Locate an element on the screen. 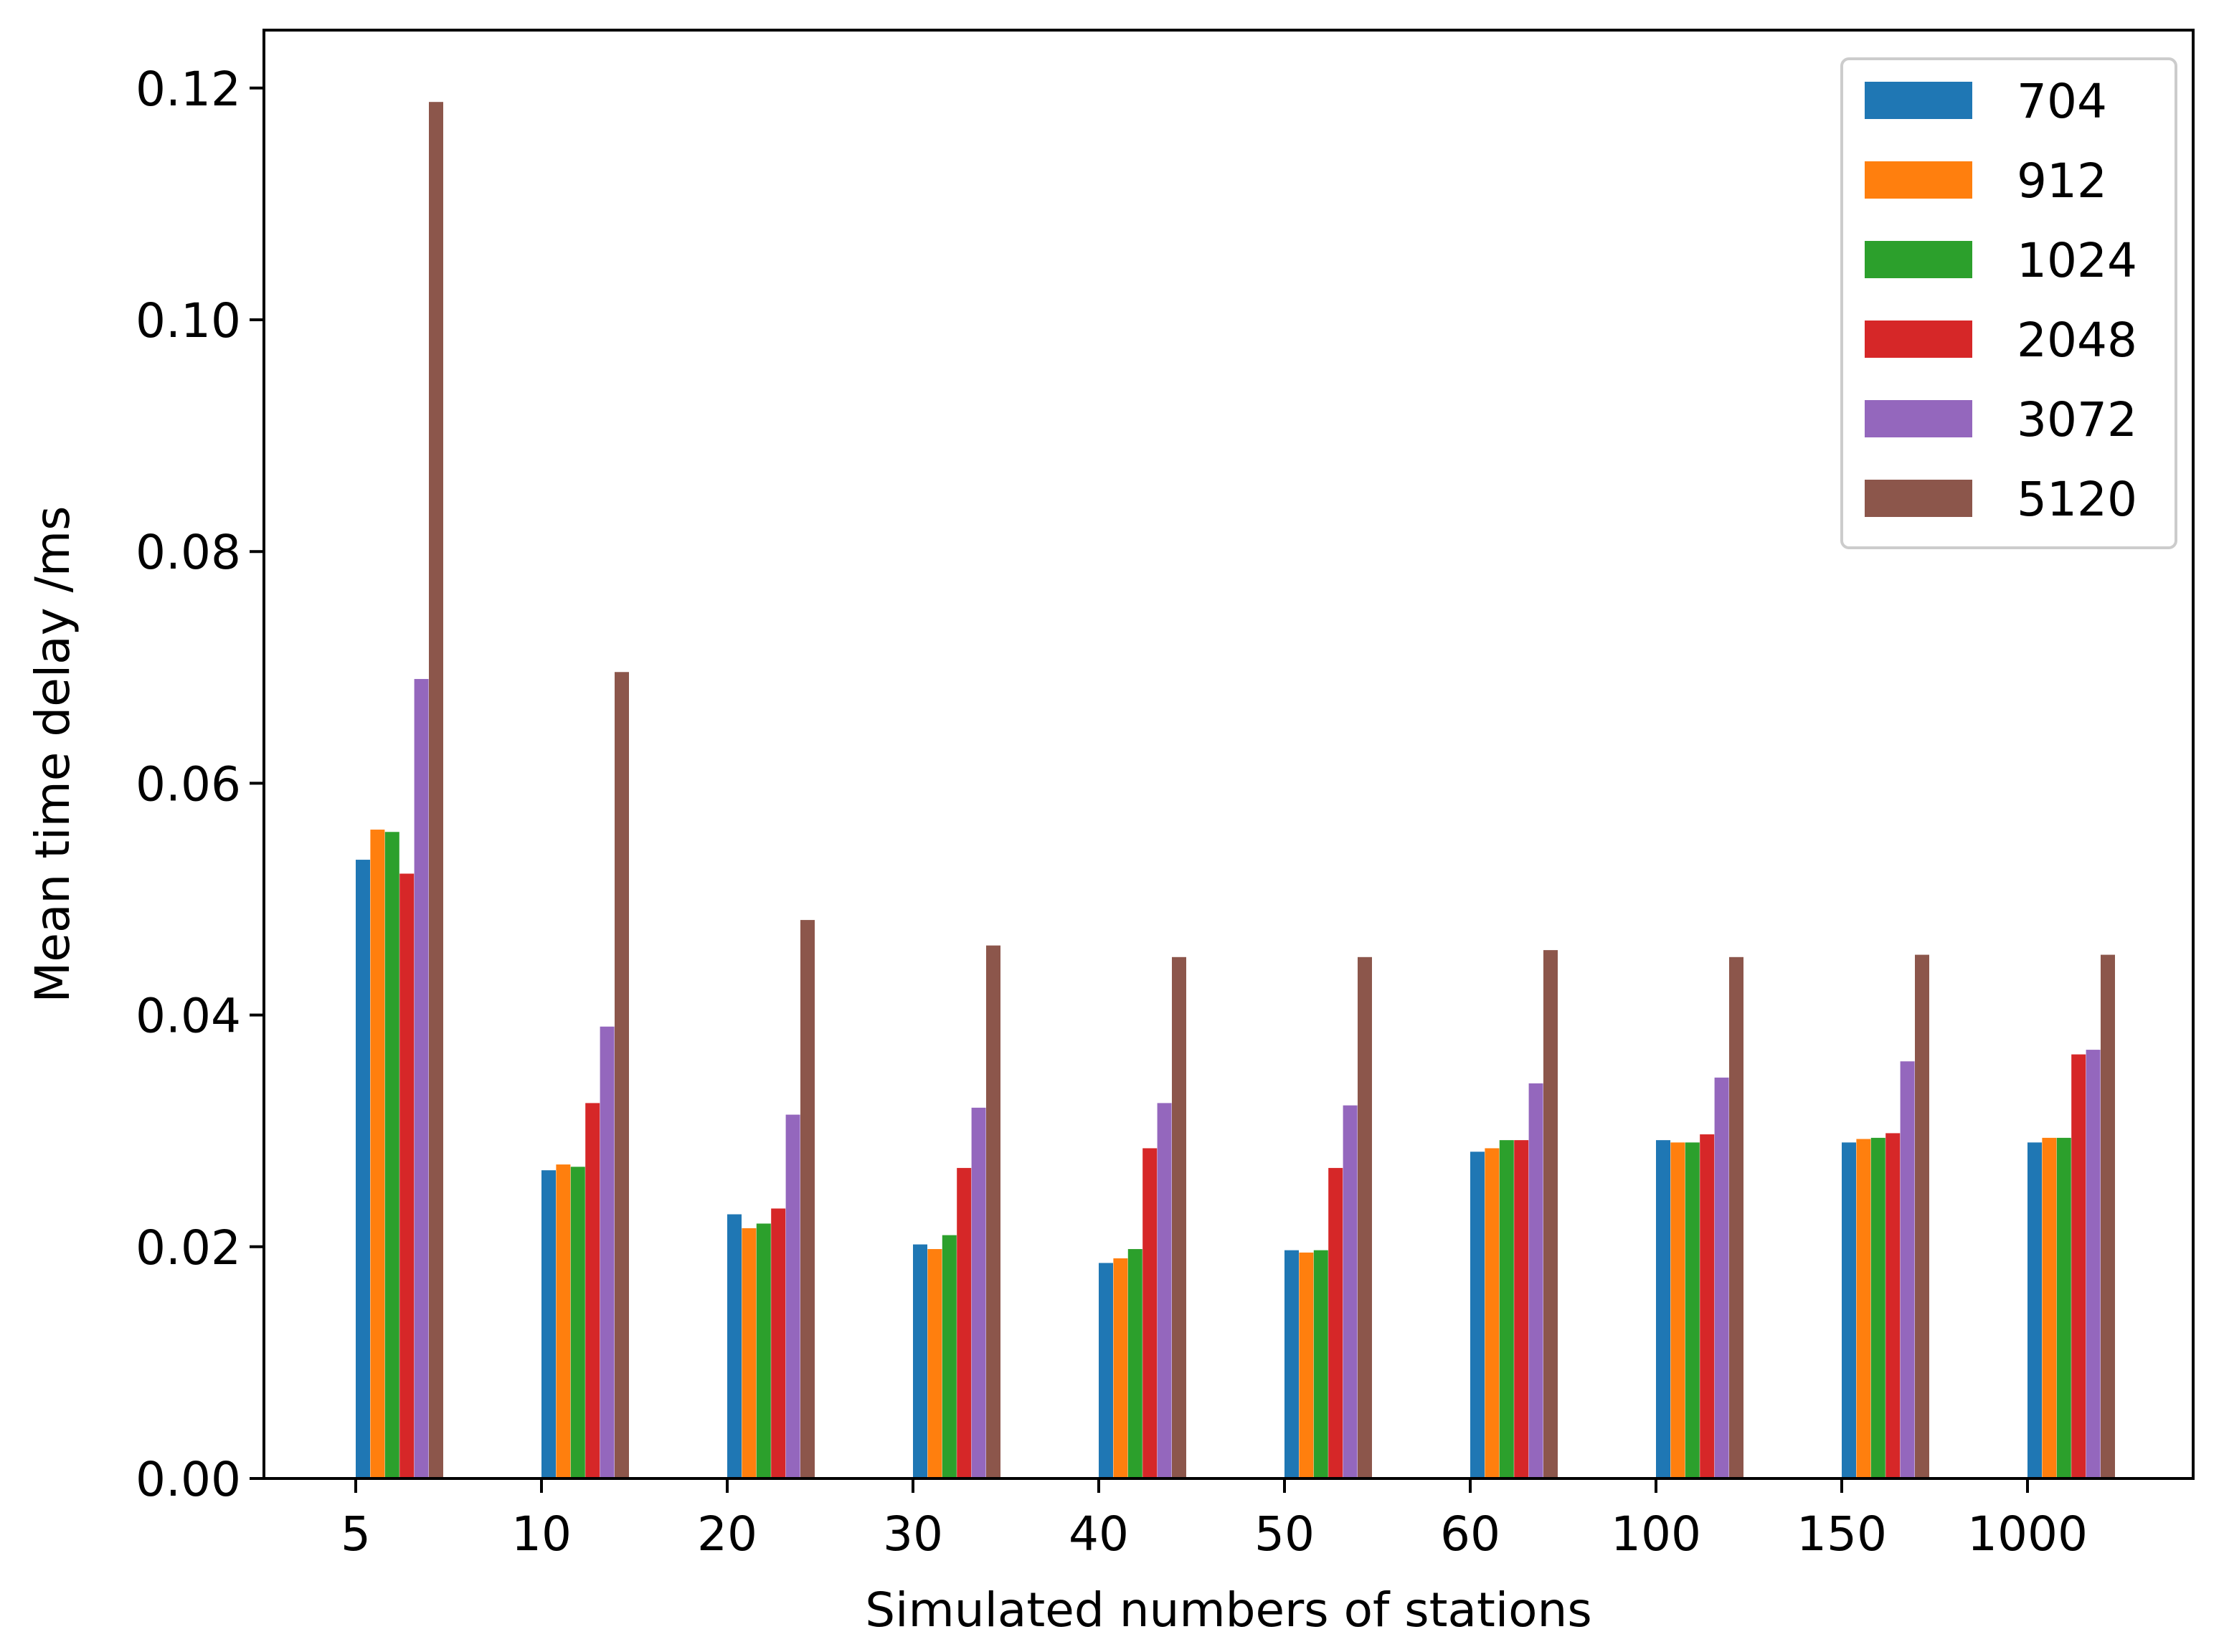  y-tick-label: 0.12 is located at coordinates (189, 89).